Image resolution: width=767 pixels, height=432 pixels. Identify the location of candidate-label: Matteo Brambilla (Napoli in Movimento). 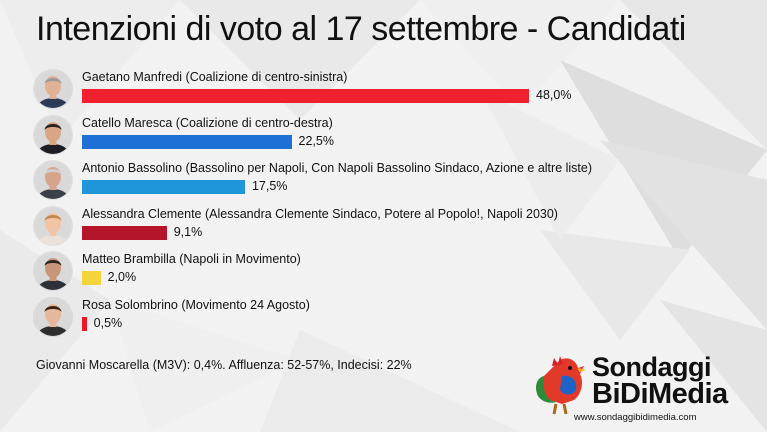
(191, 259).